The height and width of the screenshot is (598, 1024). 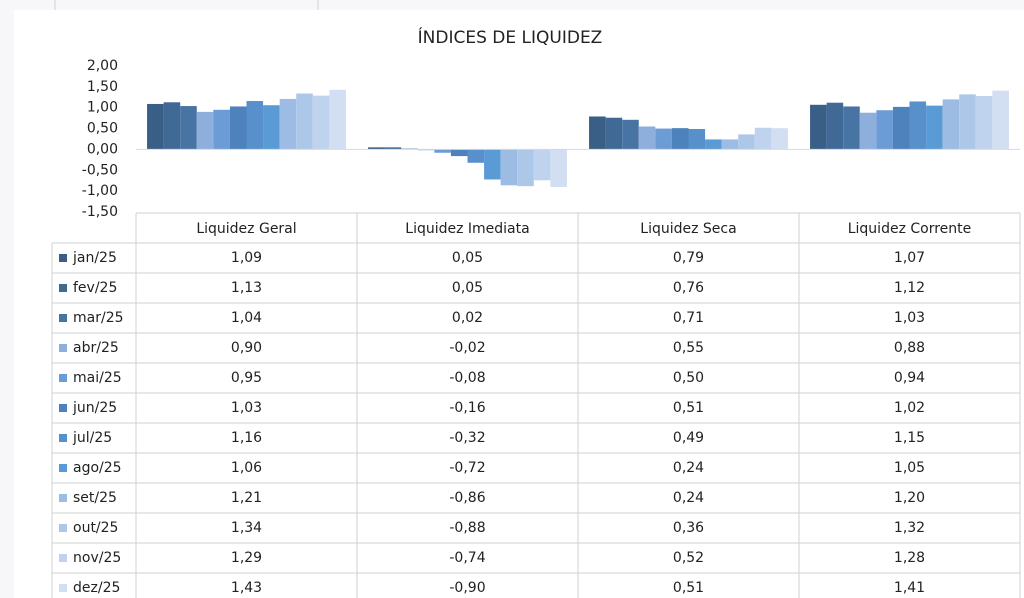 I want to click on table-cell: -0,08, so click(x=467, y=378).